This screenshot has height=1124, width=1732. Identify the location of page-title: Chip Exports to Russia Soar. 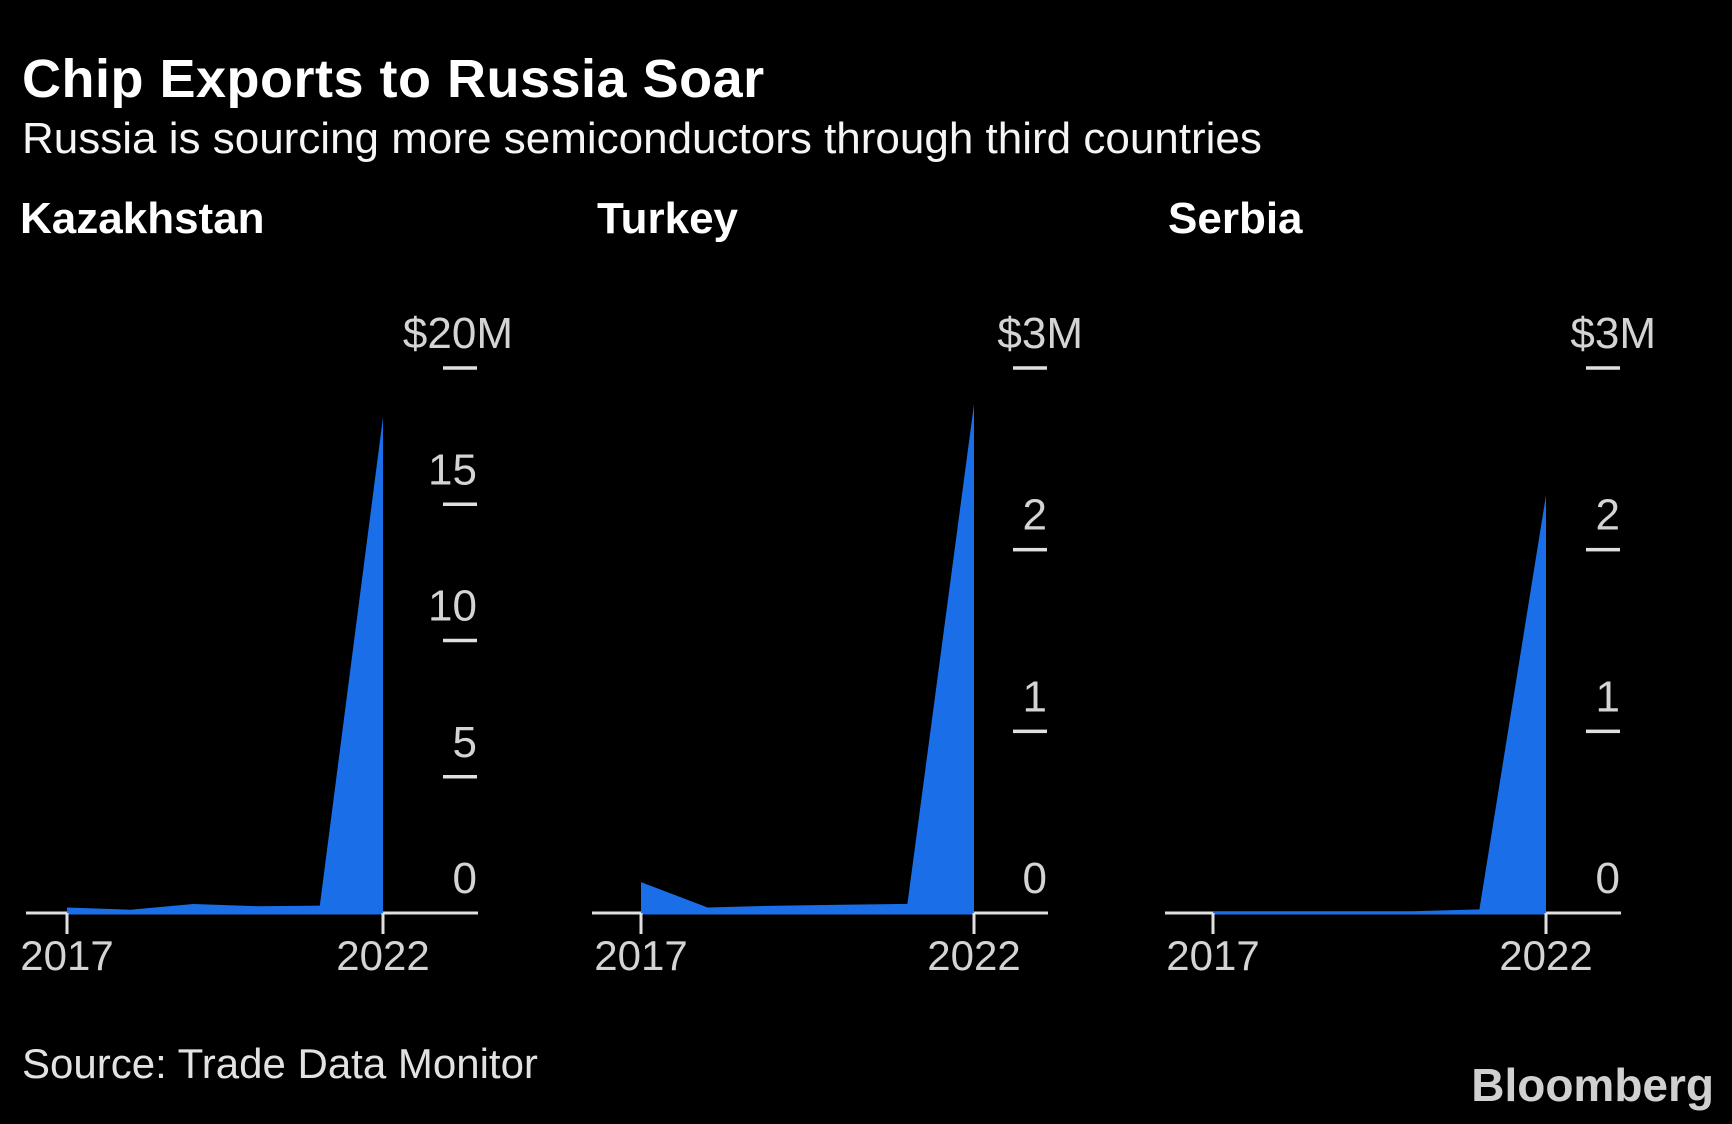
(393, 79).